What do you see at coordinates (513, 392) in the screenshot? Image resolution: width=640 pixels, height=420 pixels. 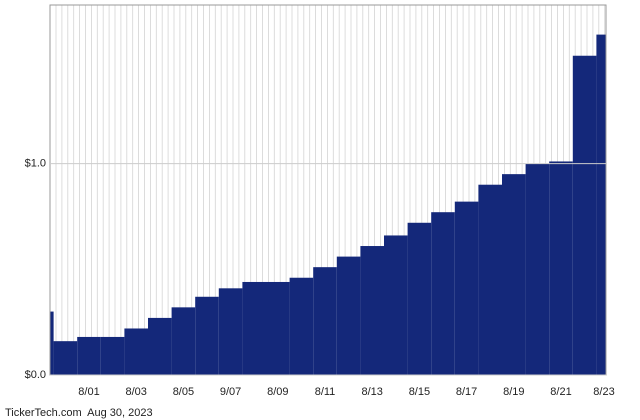 I see `x-tick-label: 8/19` at bounding box center [513, 392].